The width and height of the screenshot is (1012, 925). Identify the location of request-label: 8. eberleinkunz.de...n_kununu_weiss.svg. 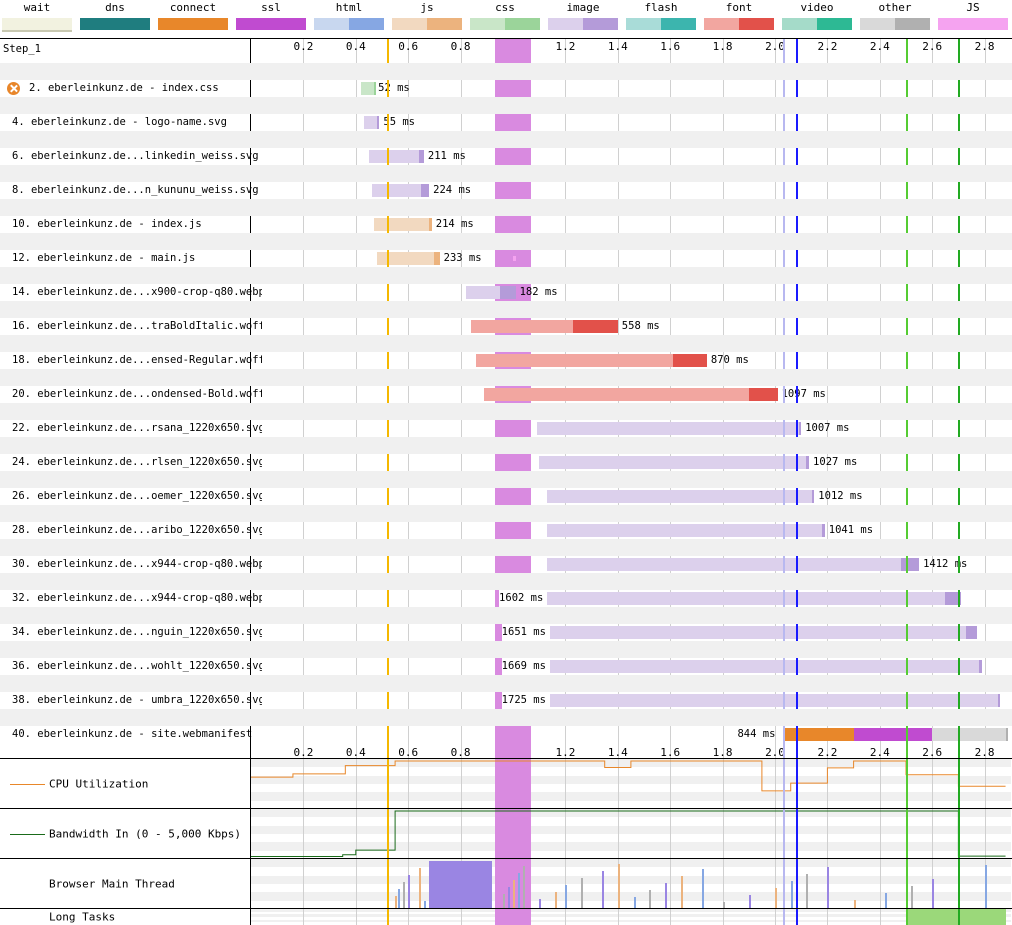
(135, 190).